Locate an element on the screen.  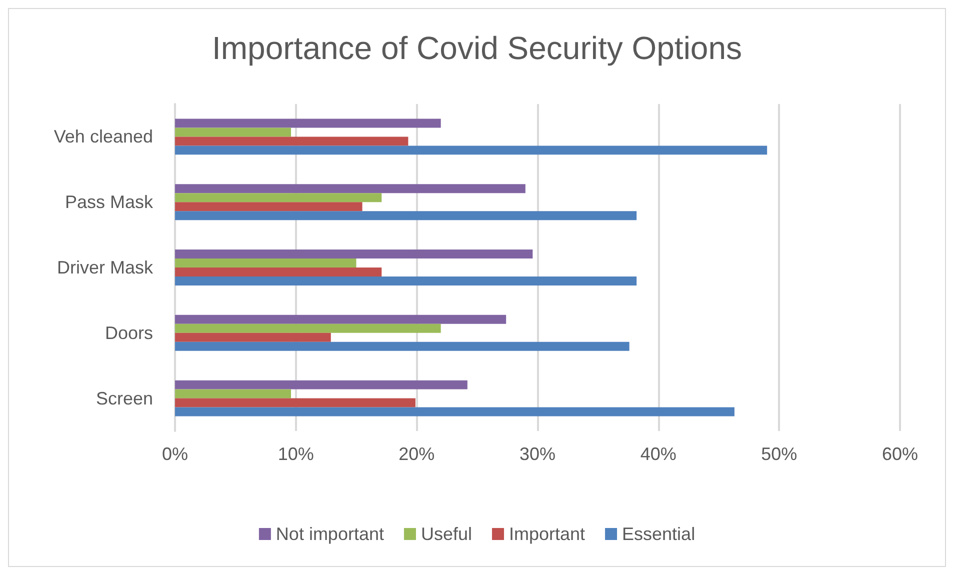
x-tick-label: 10% is located at coordinates (296, 454).